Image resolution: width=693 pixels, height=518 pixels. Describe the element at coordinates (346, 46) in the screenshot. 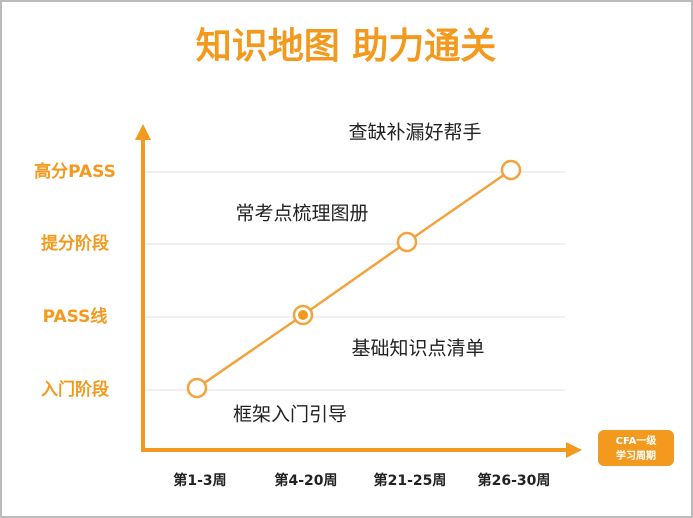

I see `title: 知识地图 助力通关` at that location.